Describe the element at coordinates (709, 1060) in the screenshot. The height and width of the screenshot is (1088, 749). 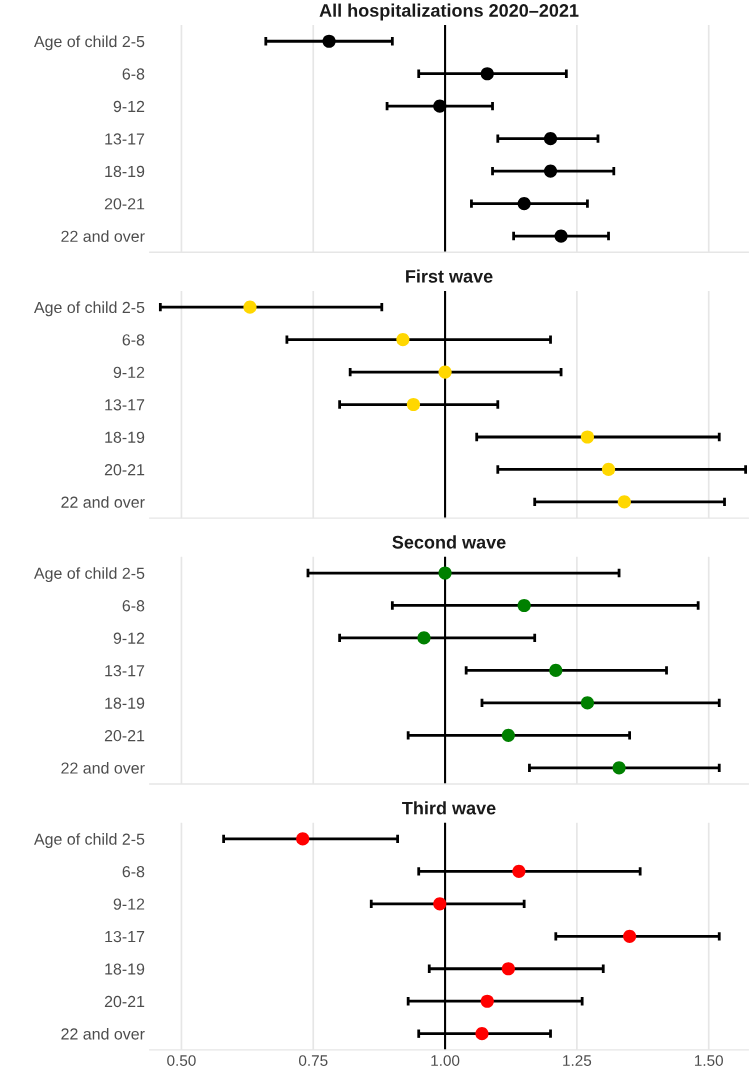
I see `x-tick-label: 1.50` at that location.